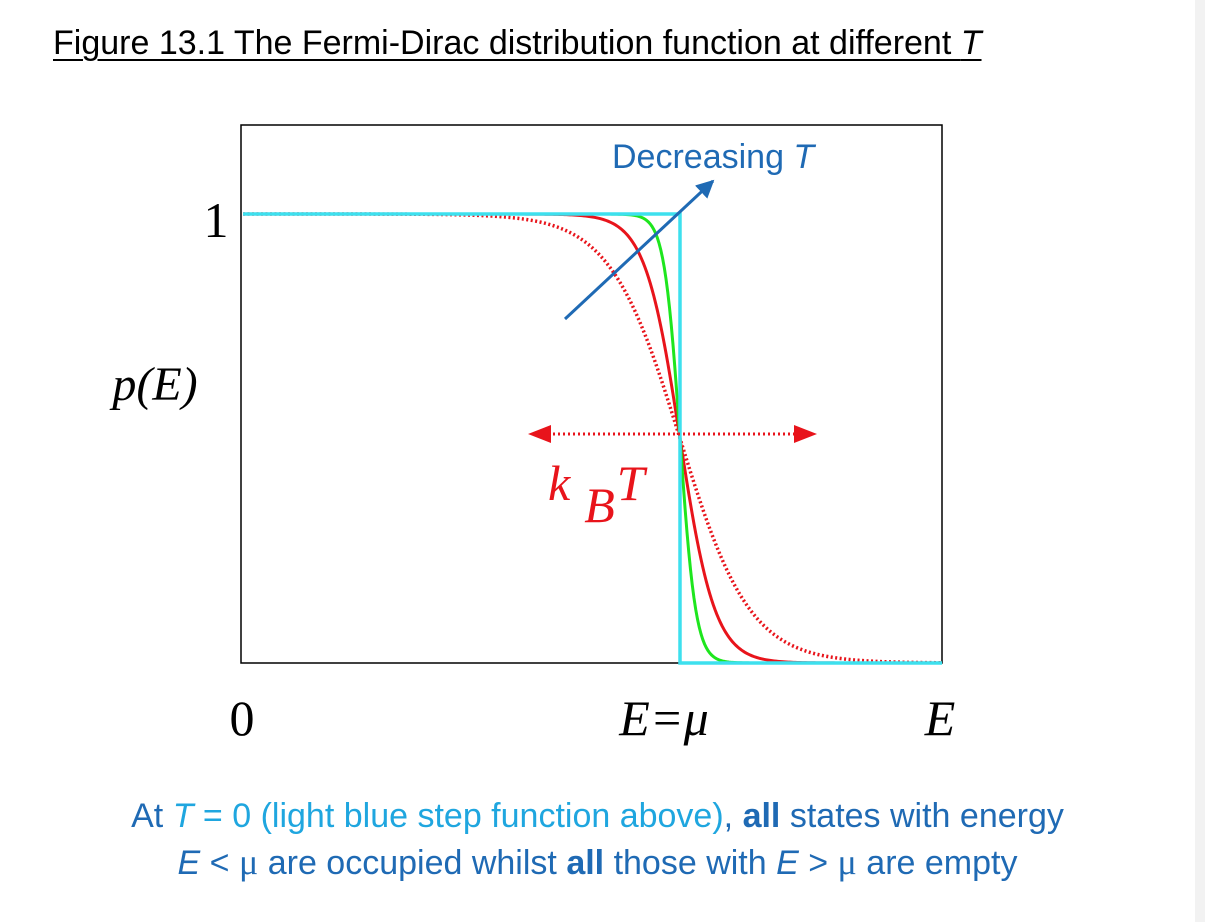  What do you see at coordinates (227, 816) in the screenshot?
I see `caption-text: = 0` at bounding box center [227, 816].